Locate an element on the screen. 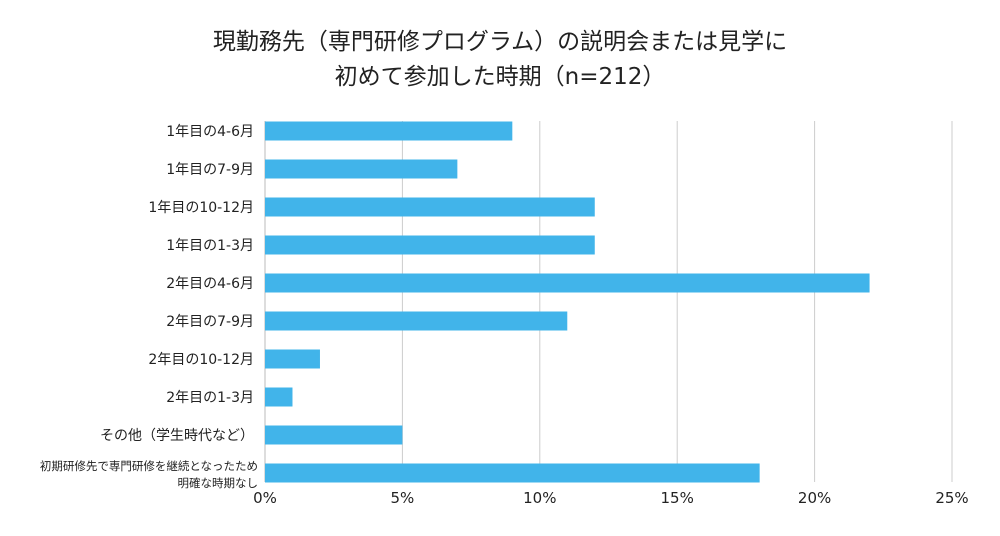 Image resolution: width=1000 pixels, height=536 pixels. chart-title-line-2: 初めて参加した時期（n=212） is located at coordinates (500, 77).